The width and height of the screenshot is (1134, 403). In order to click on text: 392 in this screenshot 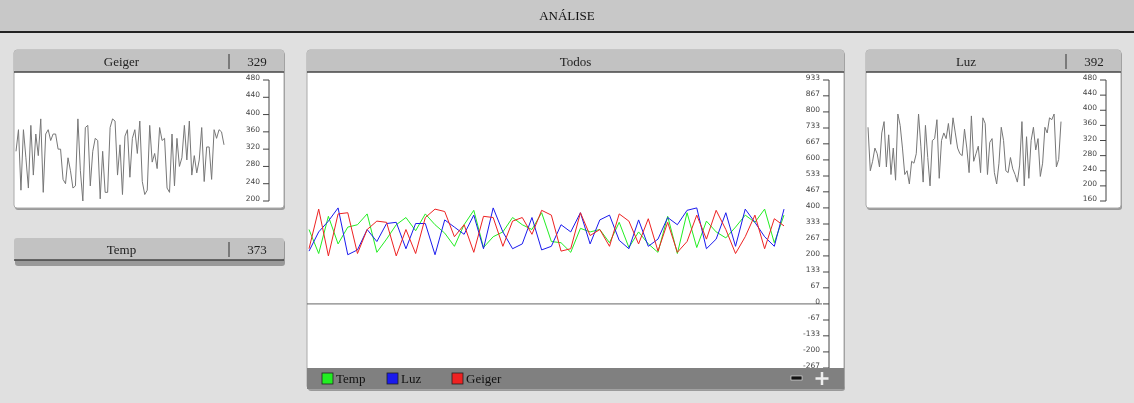, I will do `click(1094, 61)`.